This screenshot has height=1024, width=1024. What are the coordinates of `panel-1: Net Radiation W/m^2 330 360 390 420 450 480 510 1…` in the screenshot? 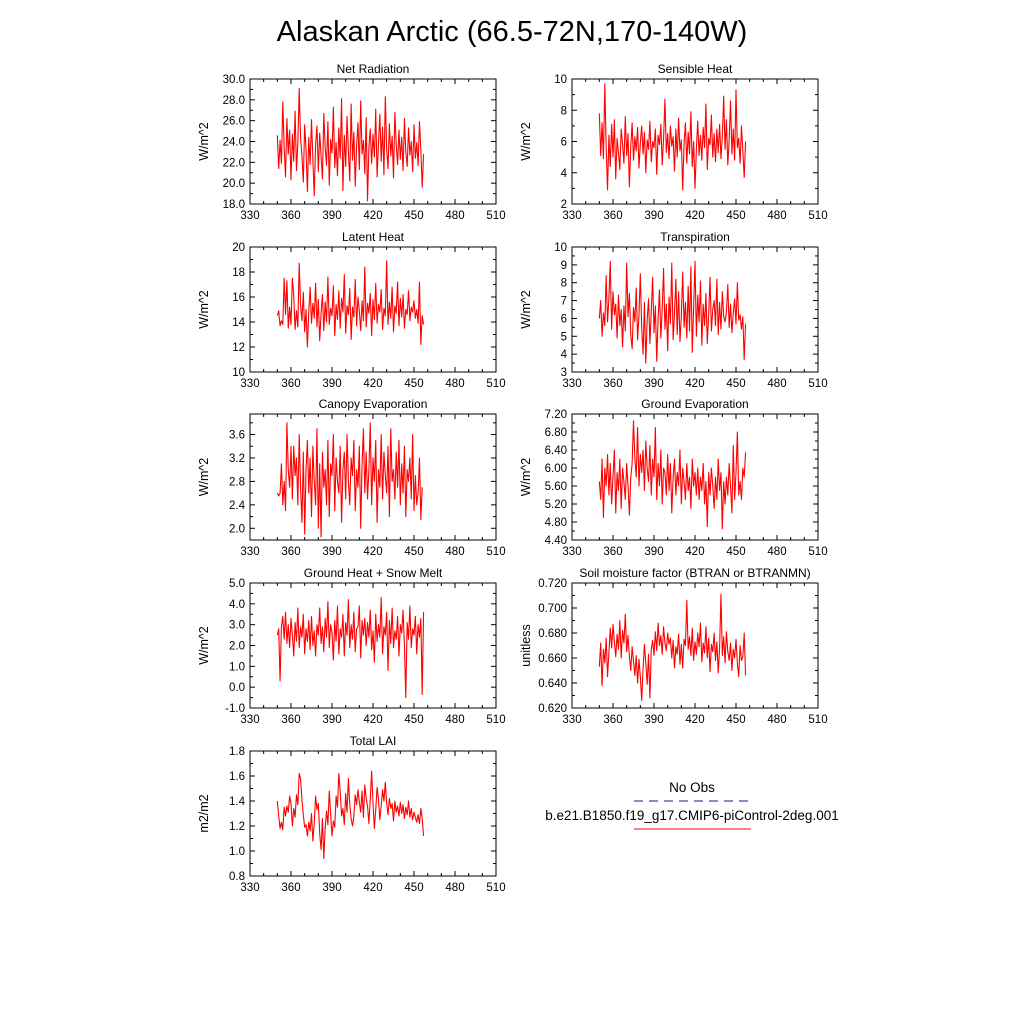 It's located at (351, 142).